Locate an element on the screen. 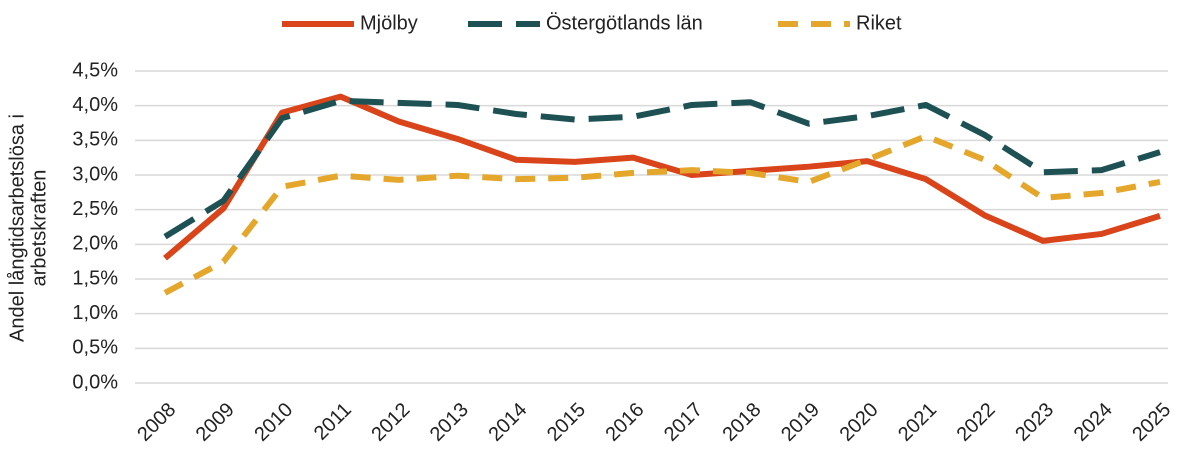 This screenshot has width=1180, height=450. x-tick: 2010 is located at coordinates (273, 422).